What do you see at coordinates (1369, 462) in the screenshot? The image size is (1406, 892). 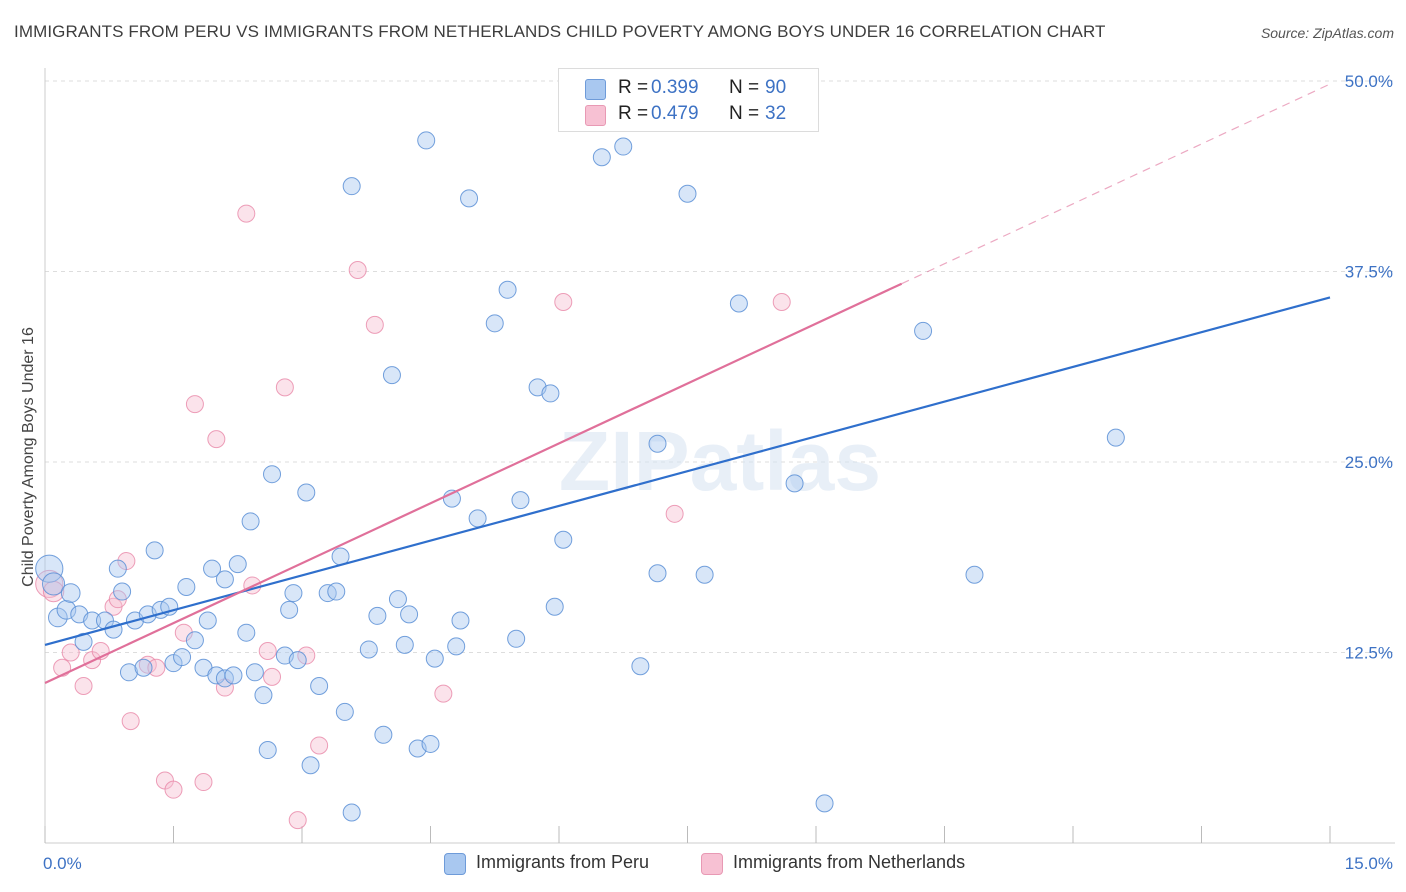 I see `y-tick-label: 25.0%` at bounding box center [1369, 462].